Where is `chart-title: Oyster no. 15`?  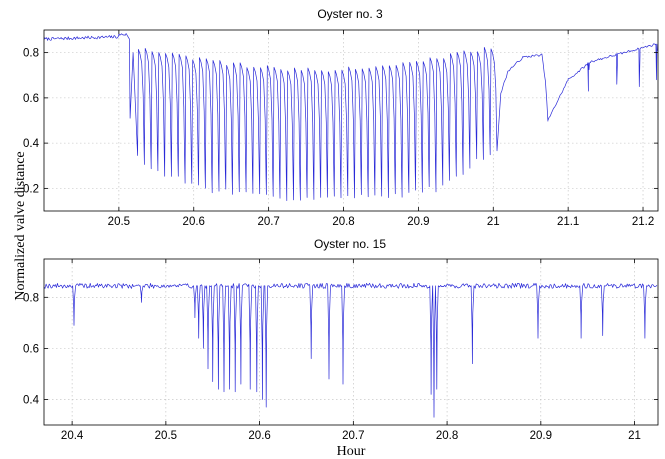
chart-title: Oyster no. 15 is located at coordinates (350, 244).